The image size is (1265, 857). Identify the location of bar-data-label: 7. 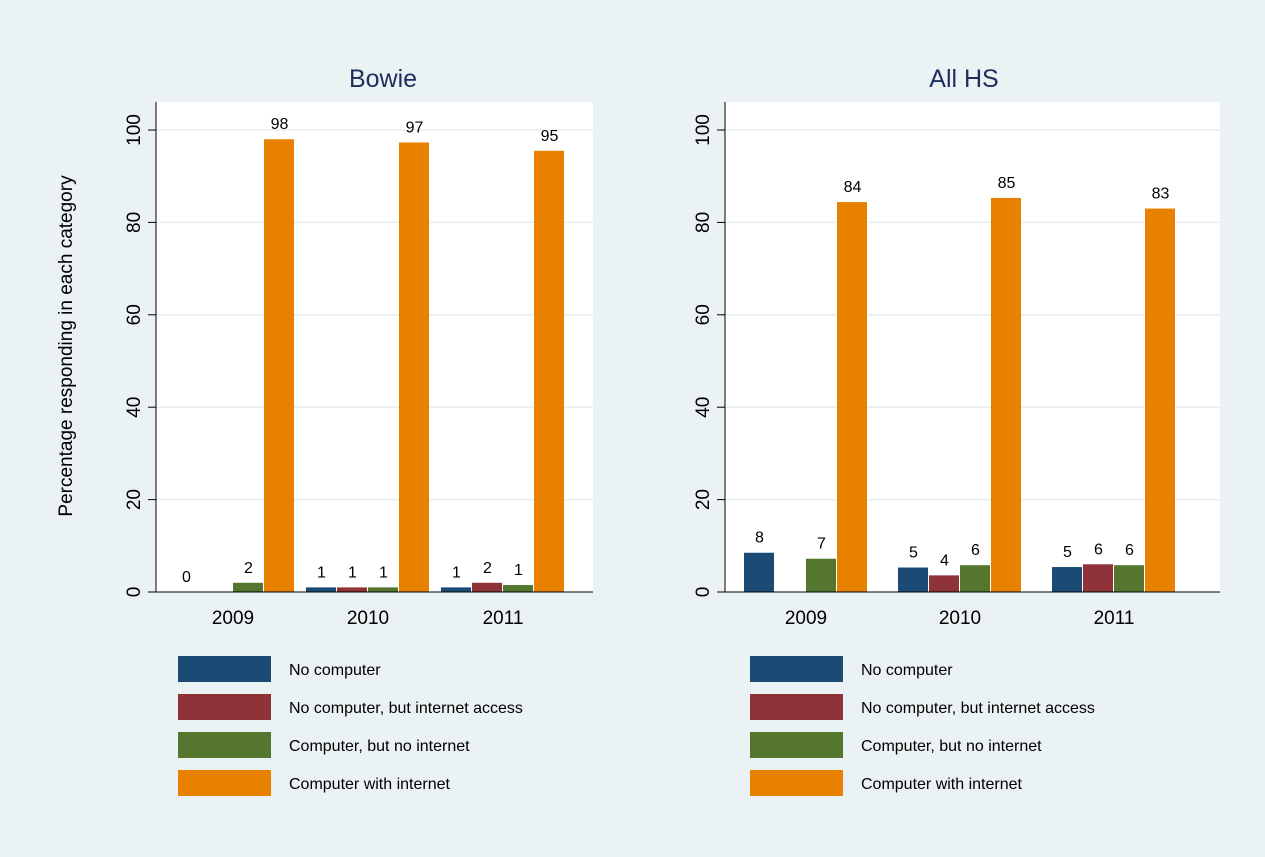
(821, 544).